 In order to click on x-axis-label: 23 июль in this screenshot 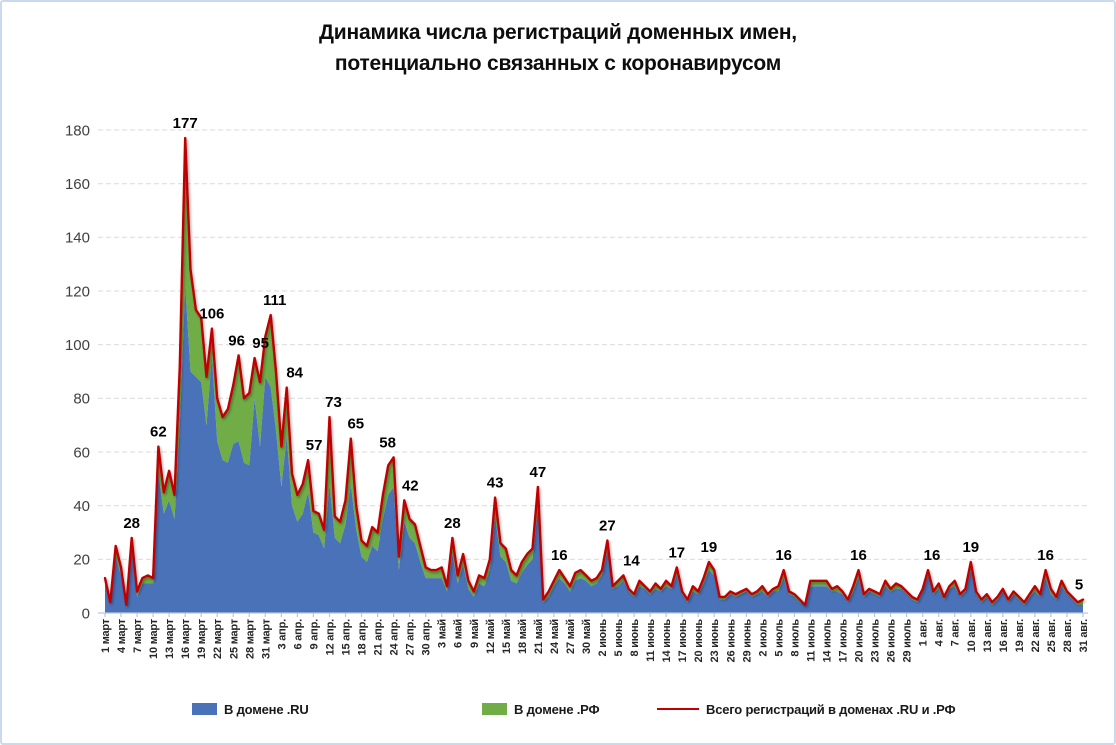, I will do `click(876, 641)`.